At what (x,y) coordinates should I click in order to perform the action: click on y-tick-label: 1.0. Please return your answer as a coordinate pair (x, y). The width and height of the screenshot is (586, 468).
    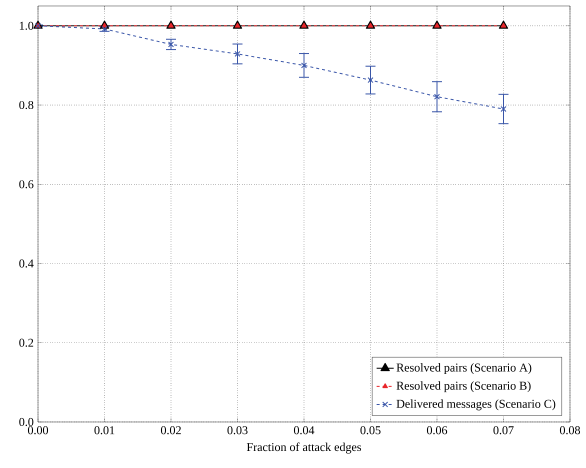
    Looking at the image, I should click on (27, 26).